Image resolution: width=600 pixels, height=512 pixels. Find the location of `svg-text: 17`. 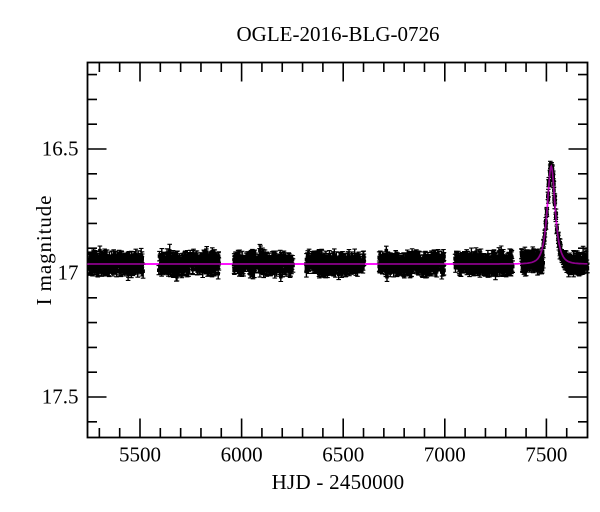

svg-text: 17 is located at coordinates (68, 273).